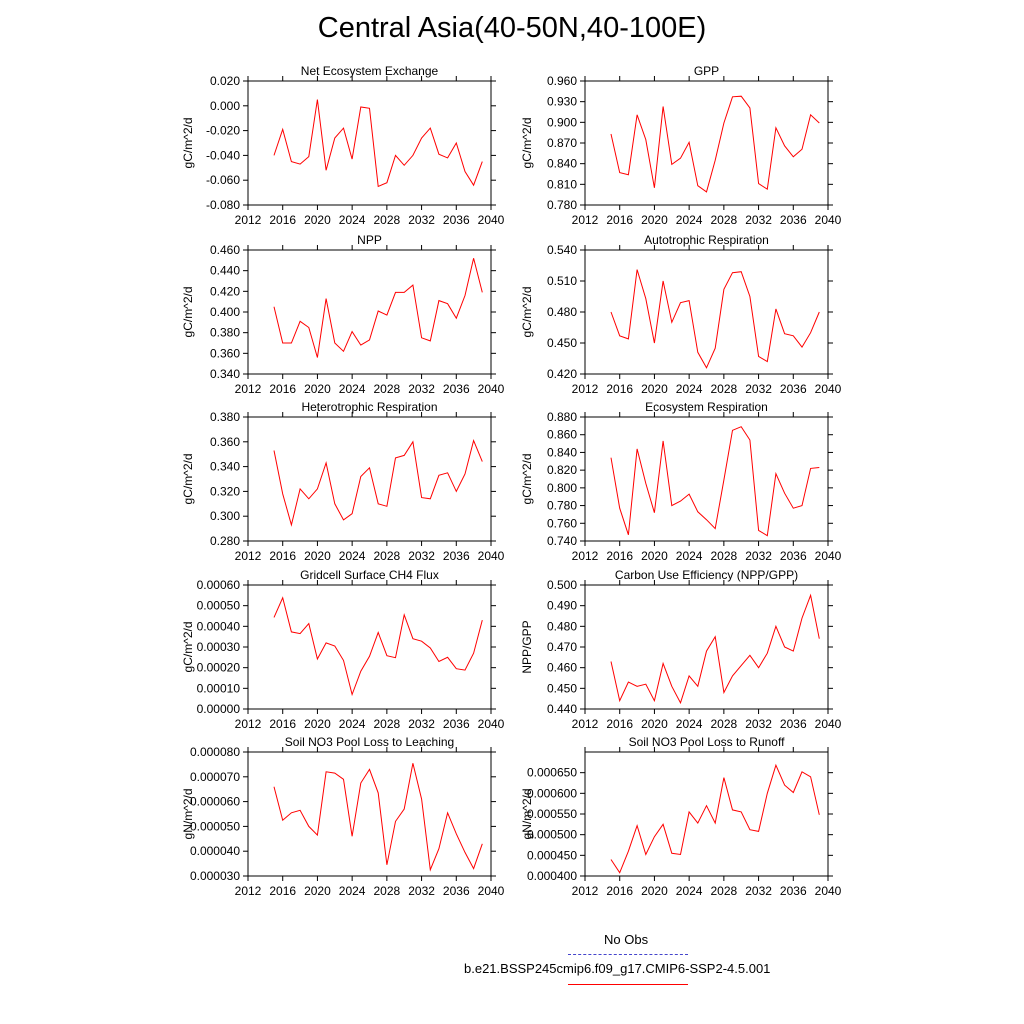 The image size is (1024, 1024). What do you see at coordinates (562, 143) in the screenshot?
I see `y-tick-label: 0.870` at bounding box center [562, 143].